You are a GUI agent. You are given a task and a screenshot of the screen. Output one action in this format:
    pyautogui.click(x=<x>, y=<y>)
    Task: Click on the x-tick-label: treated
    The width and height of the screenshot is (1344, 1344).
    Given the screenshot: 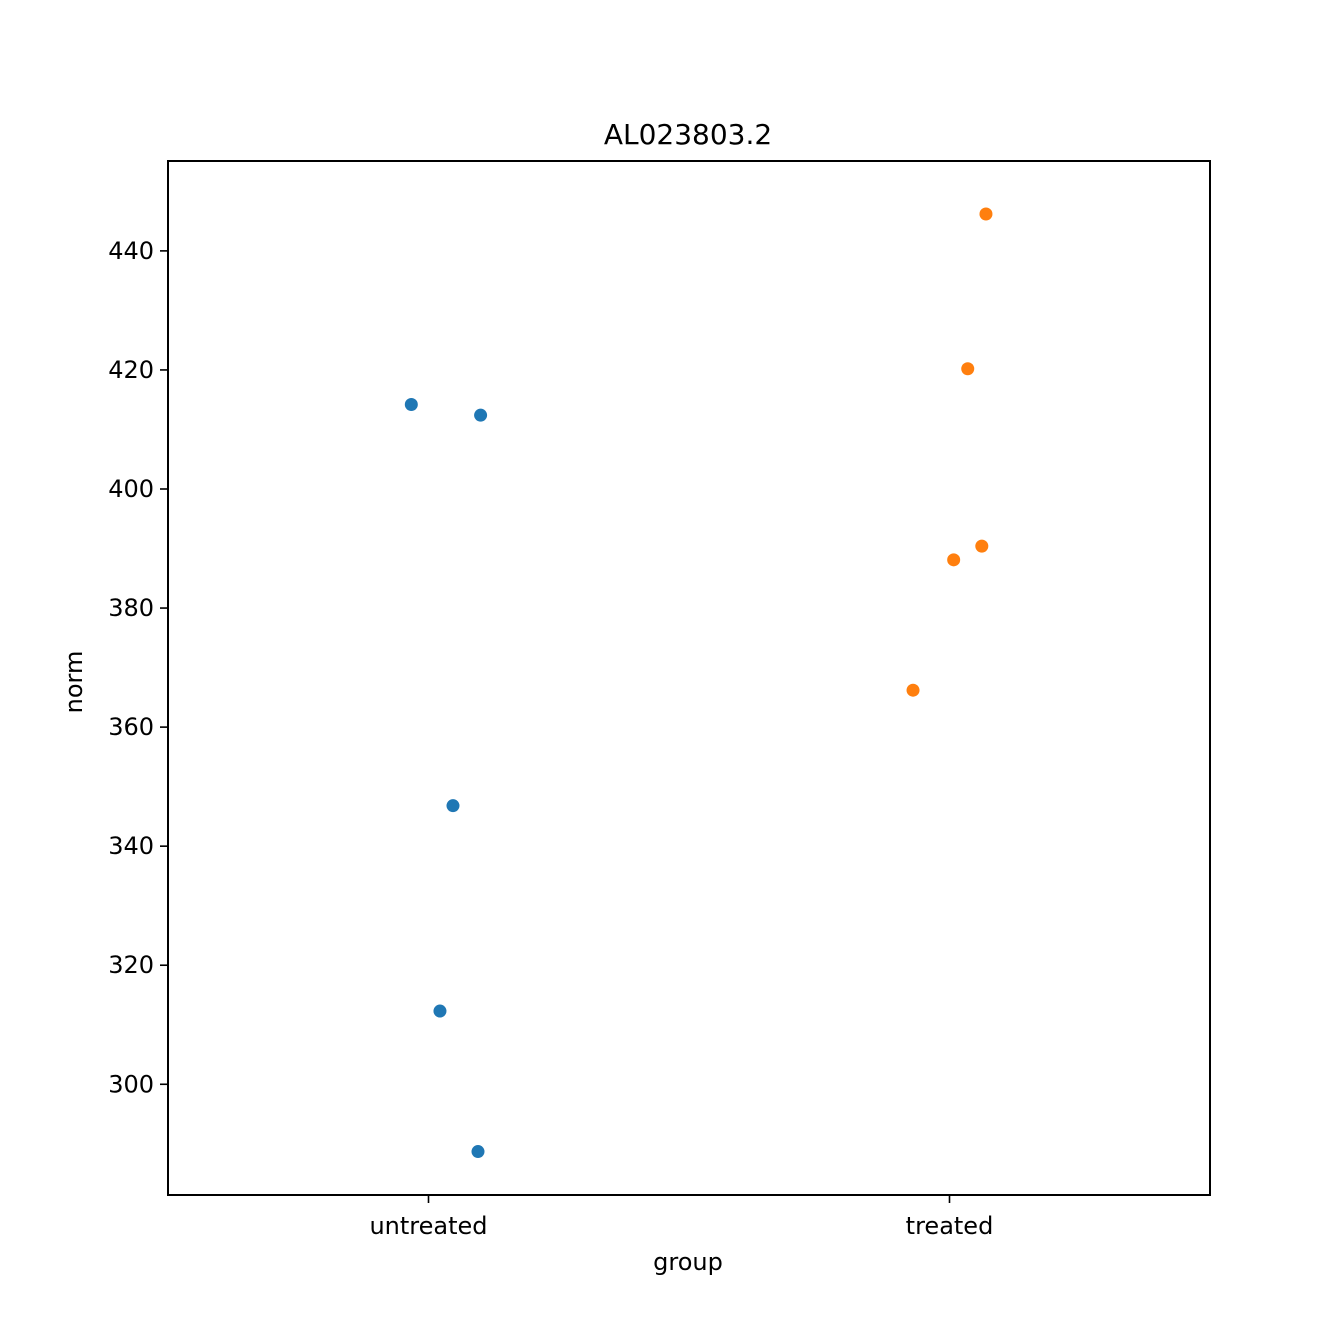 What is the action you would take?
    pyautogui.click(x=950, y=1226)
    